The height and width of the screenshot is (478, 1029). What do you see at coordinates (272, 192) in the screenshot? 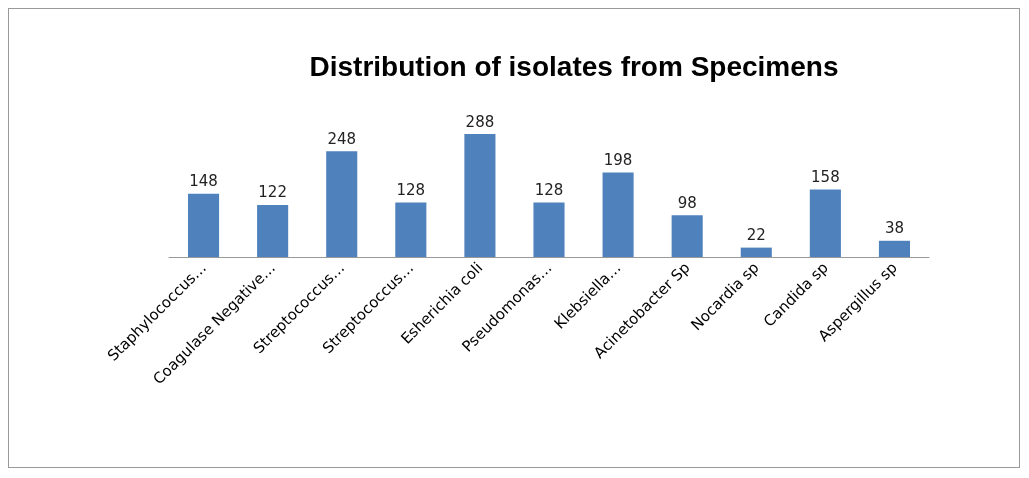
I see `data-label: 122` at bounding box center [272, 192].